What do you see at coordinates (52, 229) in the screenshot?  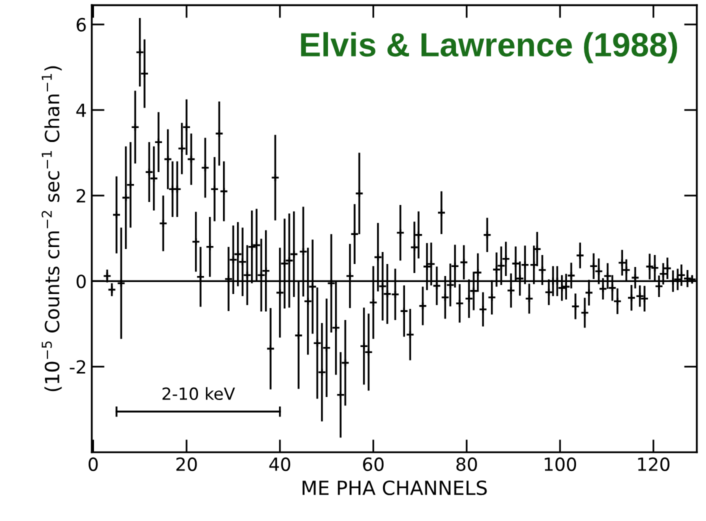 I see `text: (10$^{−5}$ Counts cm$^{−2}$ sec$^{−1}$ Chan$^{−1}$)` at bounding box center [52, 229].